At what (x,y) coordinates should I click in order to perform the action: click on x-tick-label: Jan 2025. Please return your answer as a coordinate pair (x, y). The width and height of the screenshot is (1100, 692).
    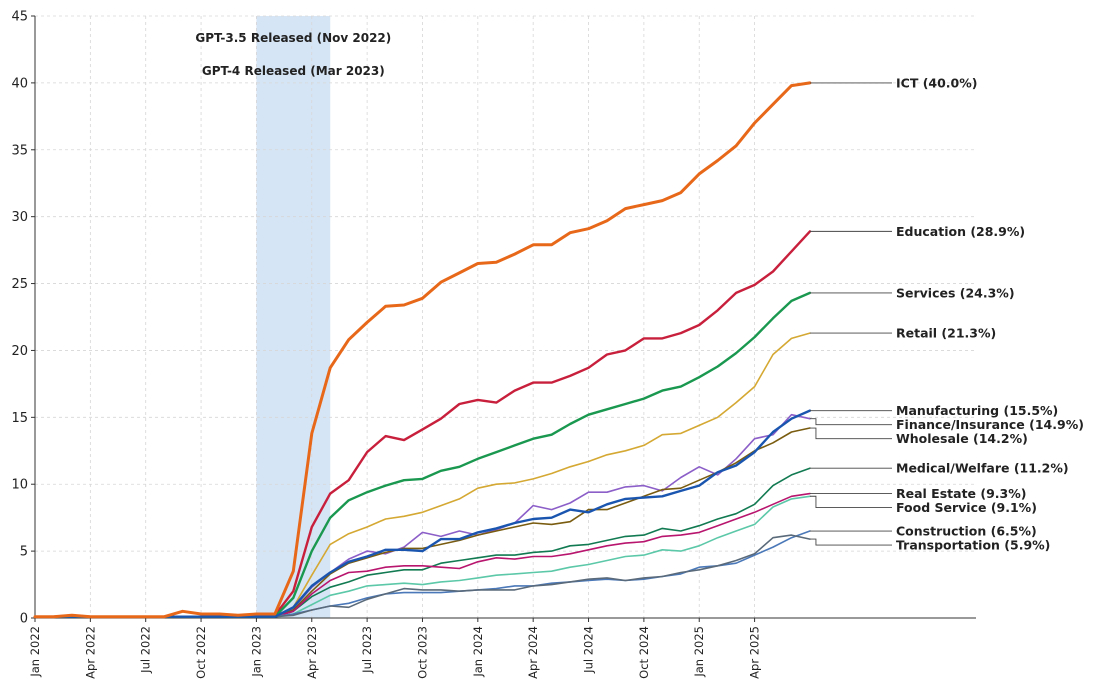
    Looking at the image, I should click on (699, 652).